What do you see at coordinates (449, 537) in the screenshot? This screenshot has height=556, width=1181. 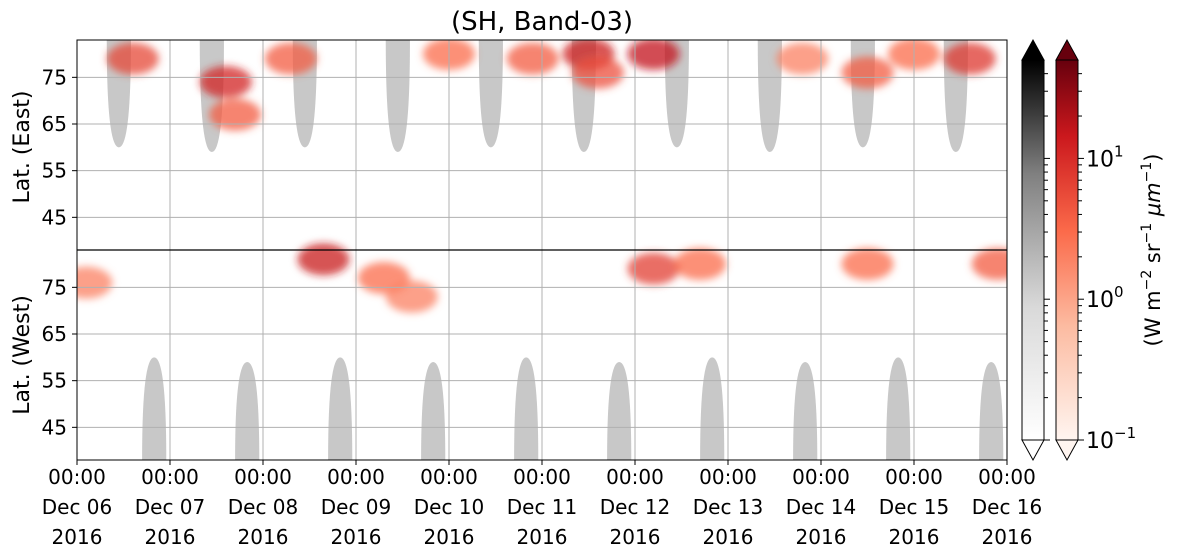 I see `x-tick-year-4: 2016` at bounding box center [449, 537].